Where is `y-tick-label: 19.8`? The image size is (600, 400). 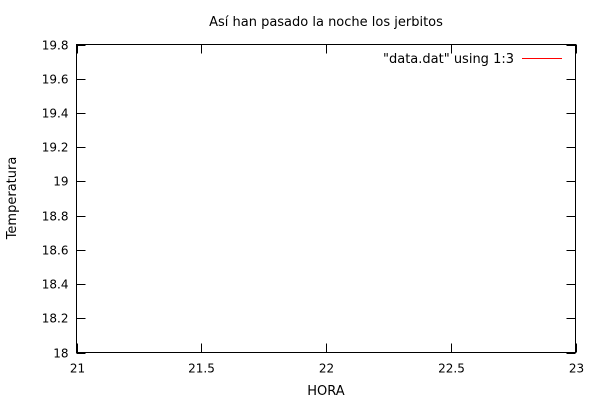
y-tick-label: 19.8 is located at coordinates (55, 46).